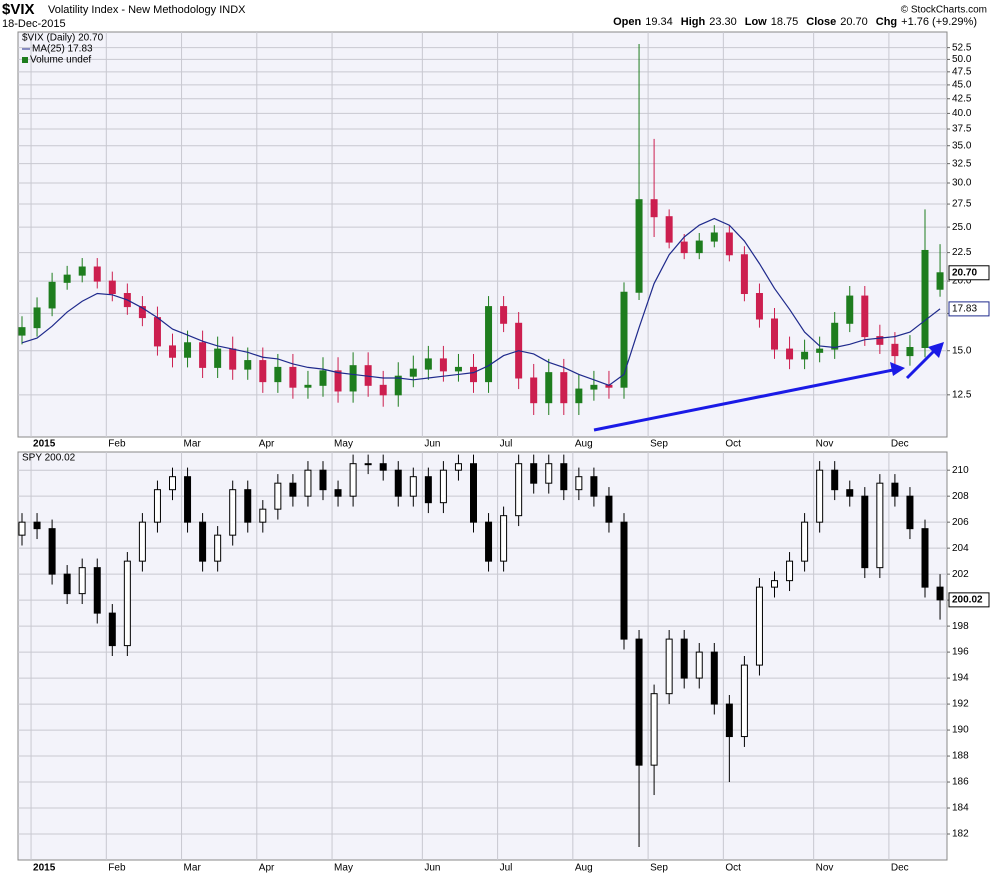  I want to click on y-tick-label: 22.5, so click(962, 252).